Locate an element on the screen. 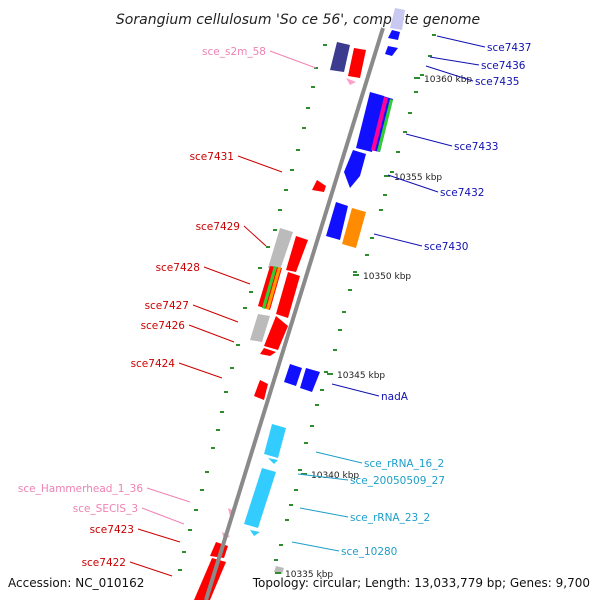  gene-blue-nadA-b is located at coordinates (310, 380).